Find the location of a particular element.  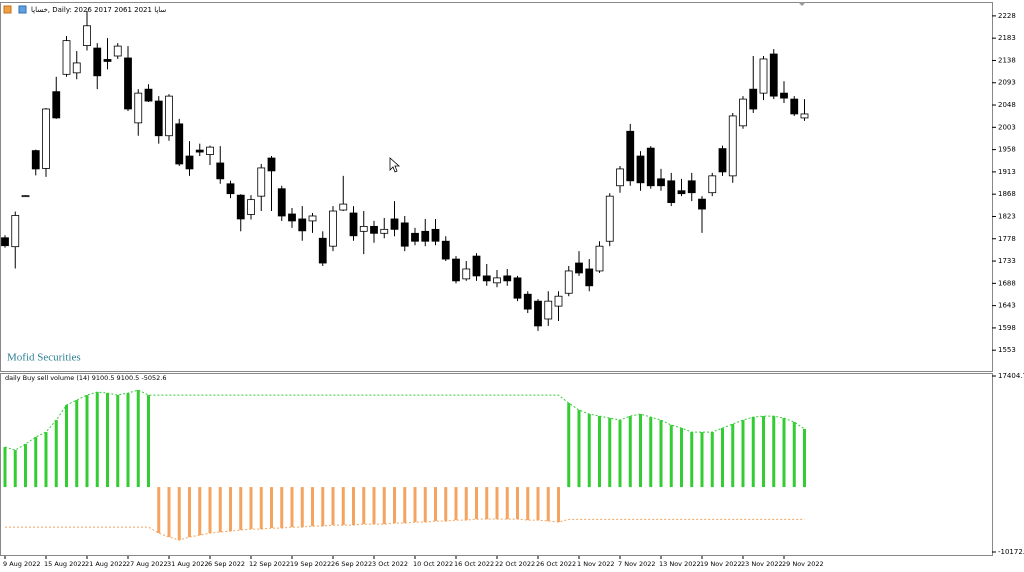

y-tick-label: 2003 is located at coordinates (1007, 127).